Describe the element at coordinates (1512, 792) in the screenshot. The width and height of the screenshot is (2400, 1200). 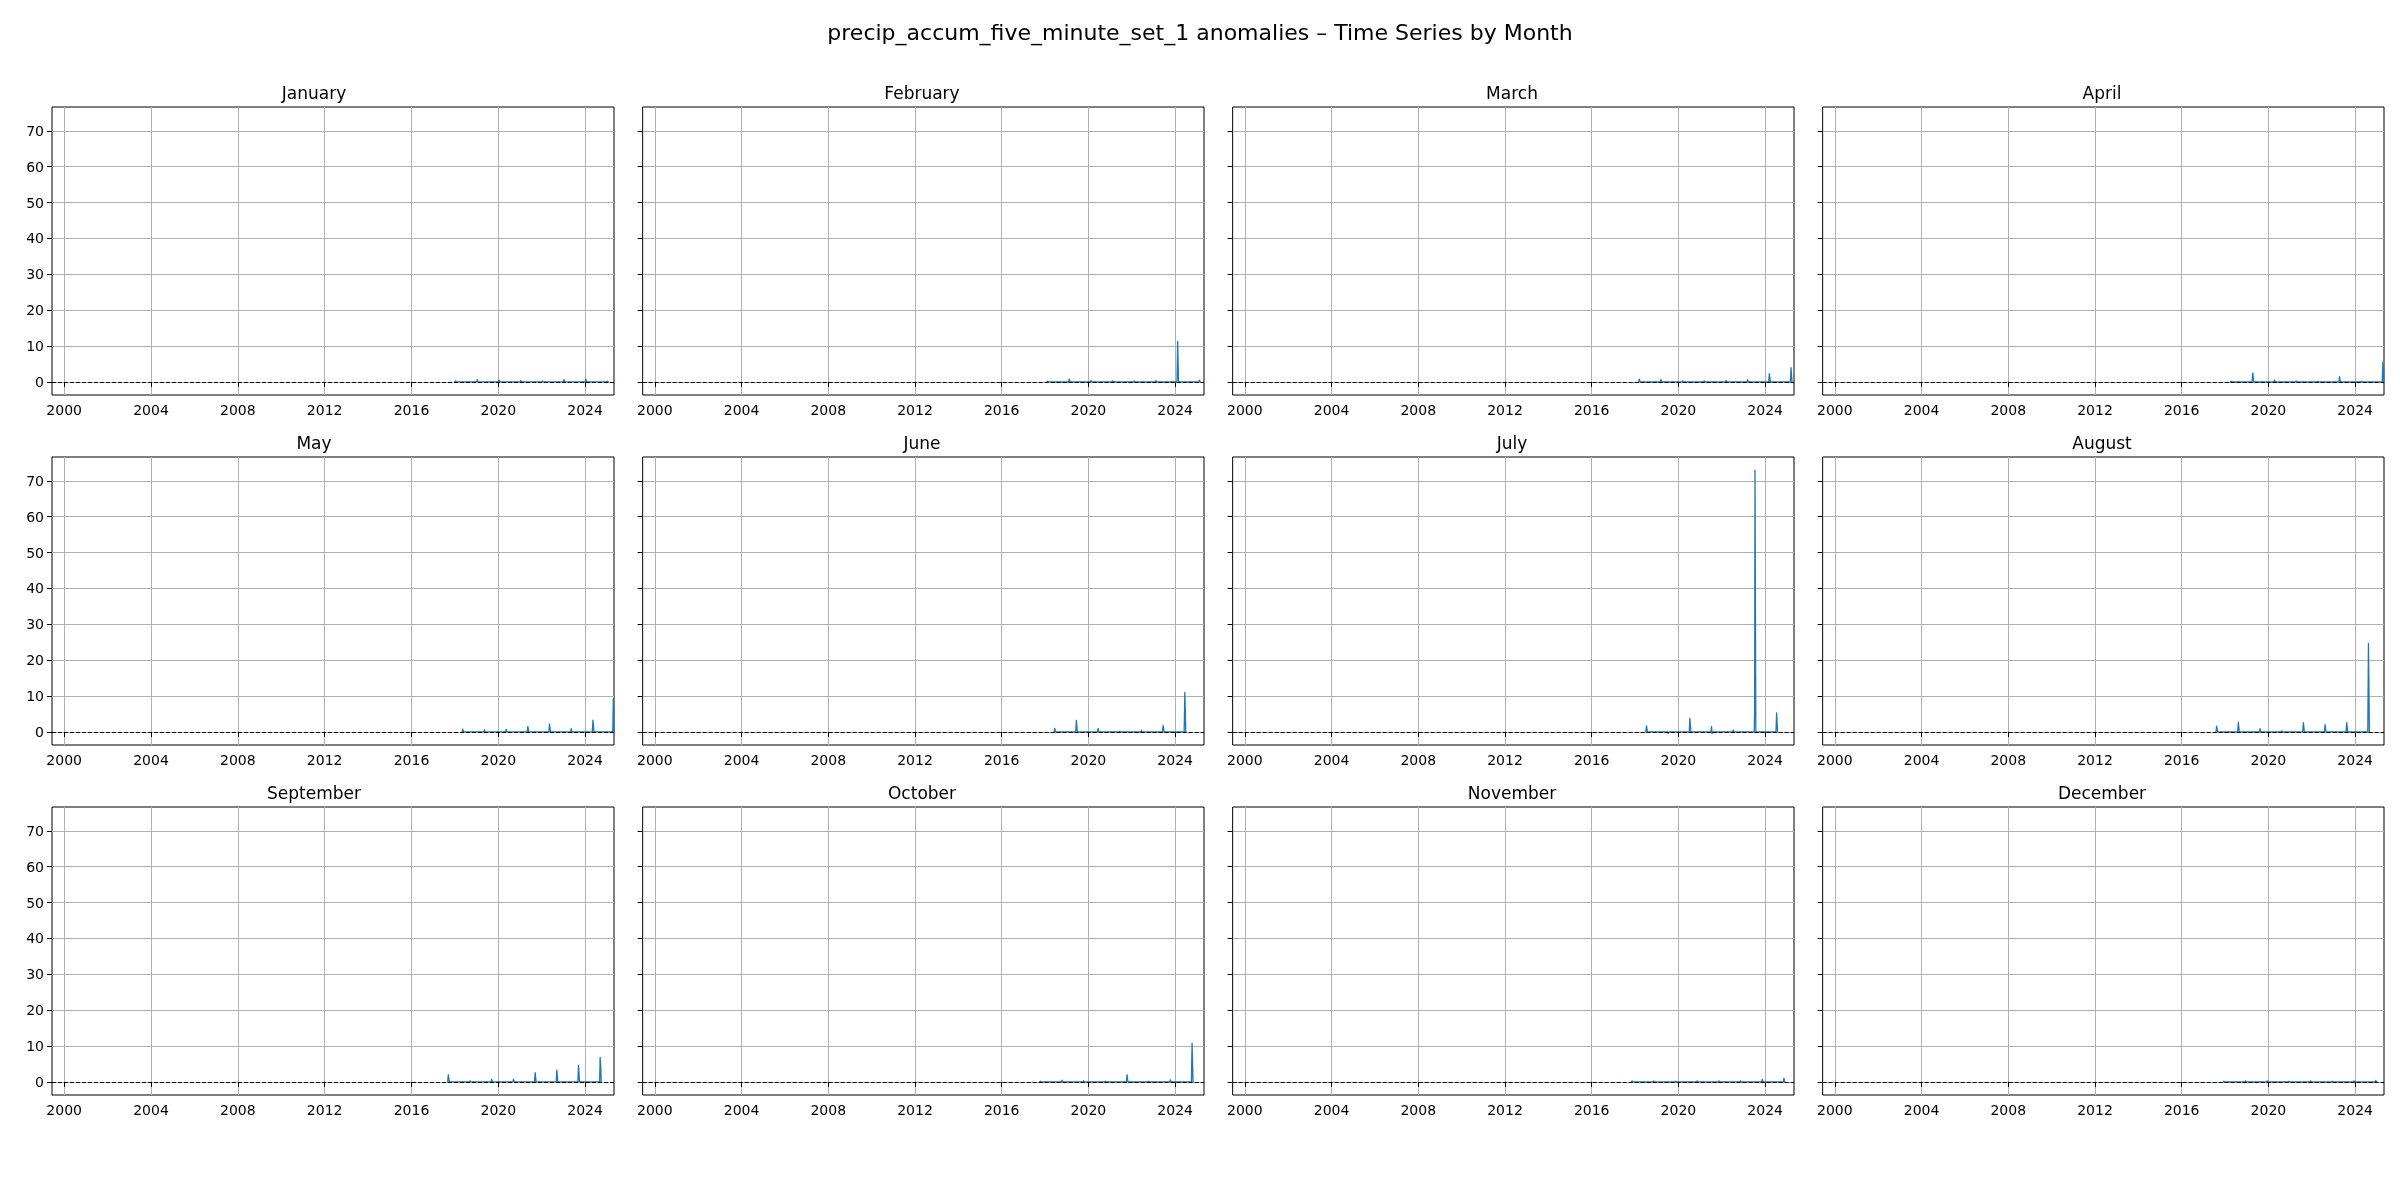
I see `chart-title: November` at that location.